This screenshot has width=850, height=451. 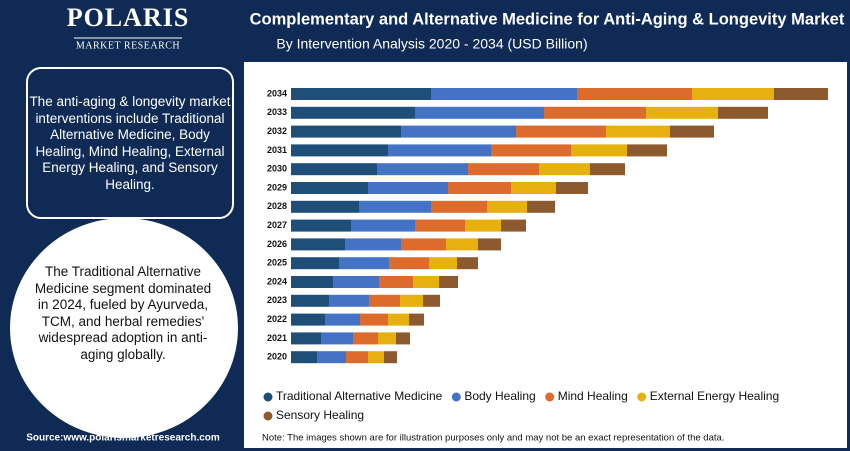 What do you see at coordinates (277, 112) in the screenshot?
I see `y-tick-label: 2033` at bounding box center [277, 112].